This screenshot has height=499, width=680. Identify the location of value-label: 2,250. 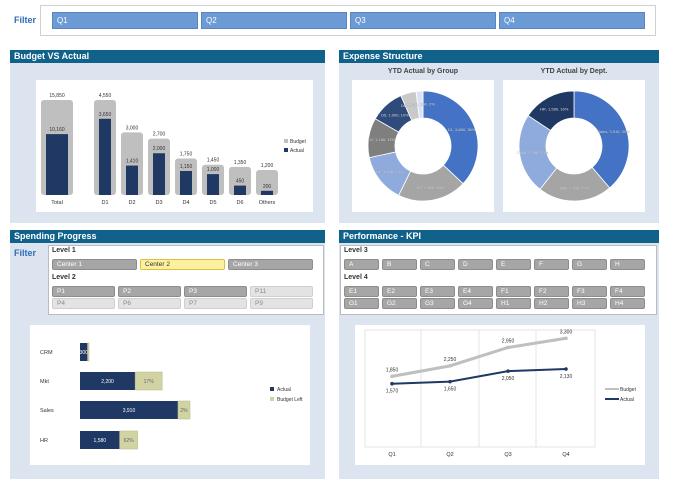
(450, 360).